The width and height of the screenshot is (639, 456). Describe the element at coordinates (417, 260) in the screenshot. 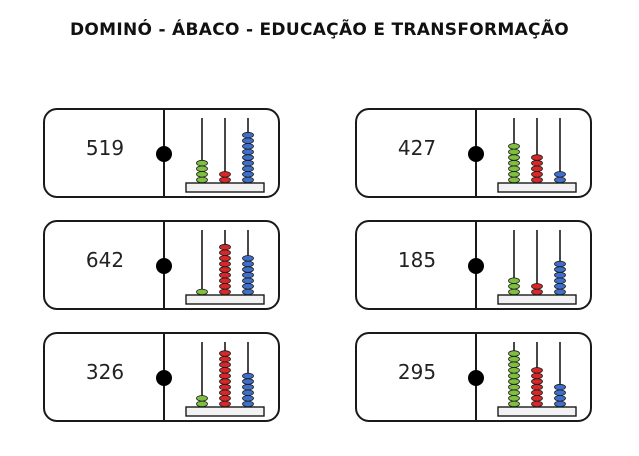

I see `tile-number: 185` at that location.